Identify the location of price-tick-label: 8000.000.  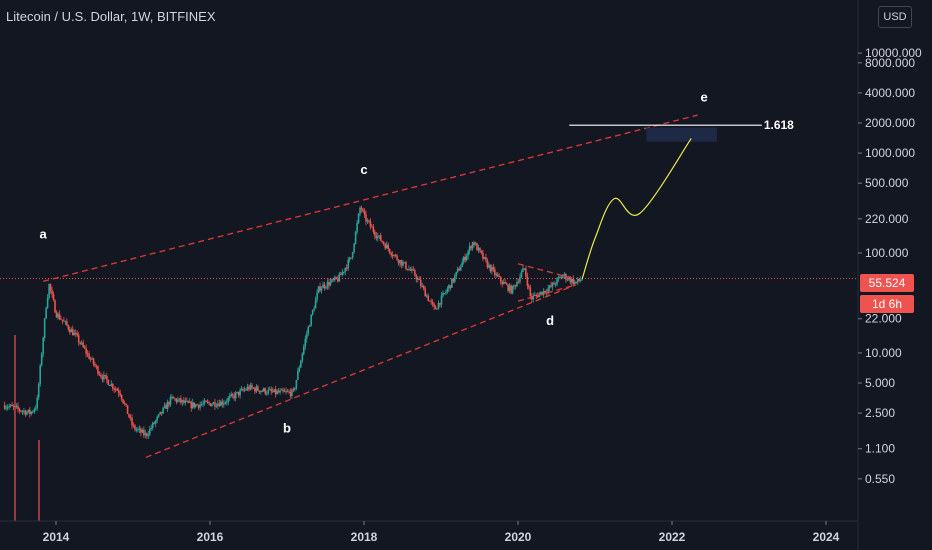
(890, 63).